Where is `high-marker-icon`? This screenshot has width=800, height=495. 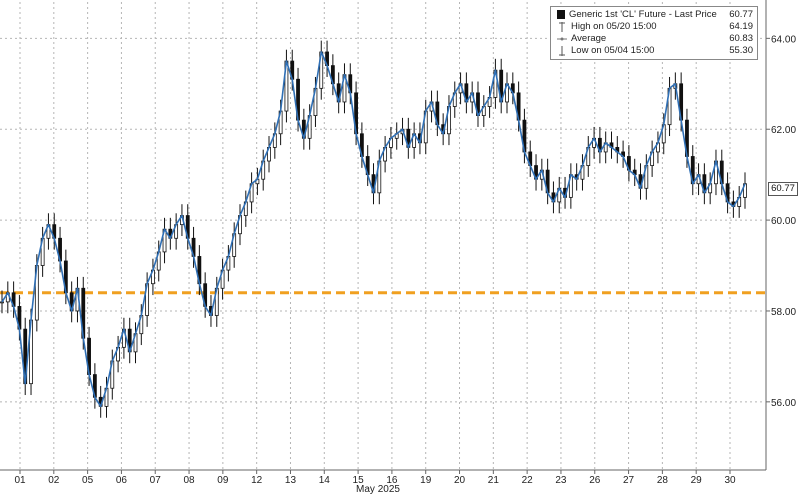 high-marker-icon is located at coordinates (562, 27).